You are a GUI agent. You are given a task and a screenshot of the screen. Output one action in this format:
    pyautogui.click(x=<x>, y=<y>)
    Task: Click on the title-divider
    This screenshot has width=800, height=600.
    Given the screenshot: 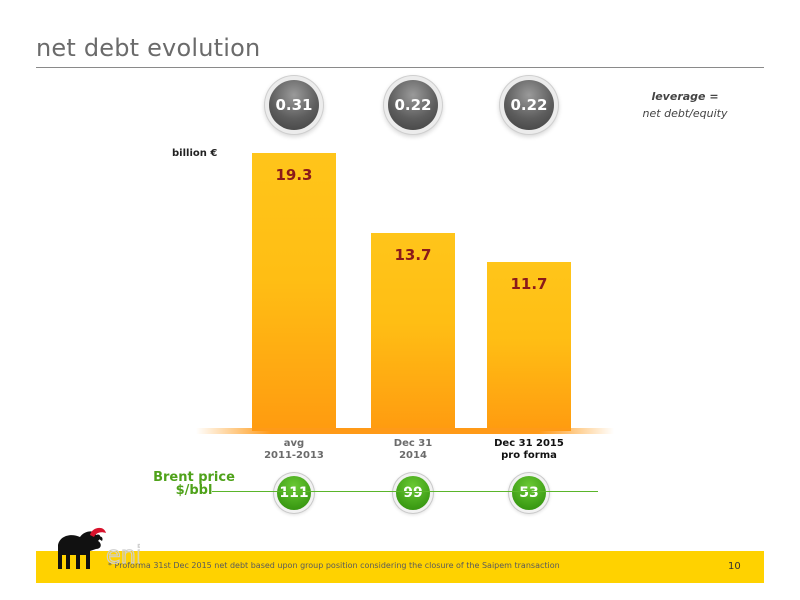 What is the action you would take?
    pyautogui.click(x=400, y=67)
    